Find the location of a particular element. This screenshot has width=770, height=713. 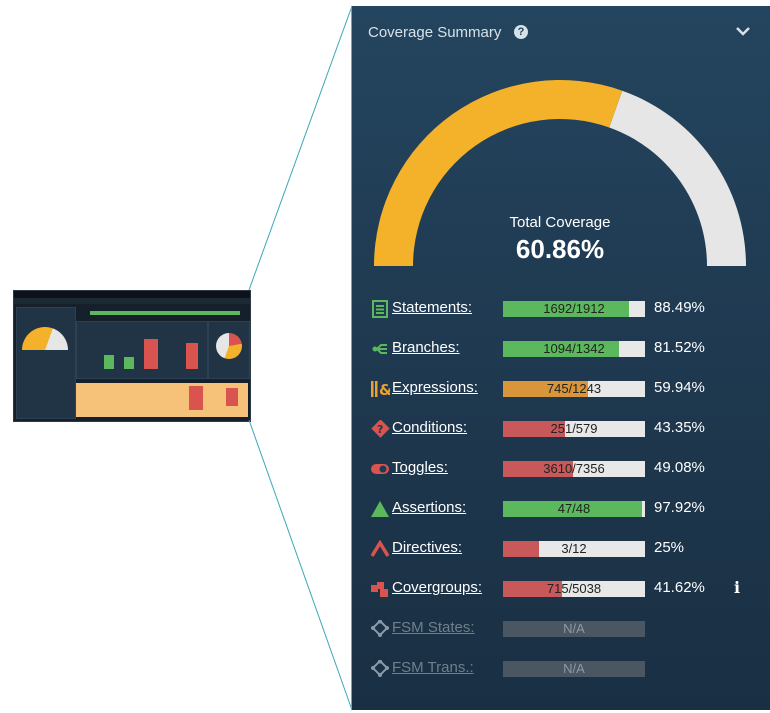

percent-statements: 88.49% is located at coordinates (679, 307).